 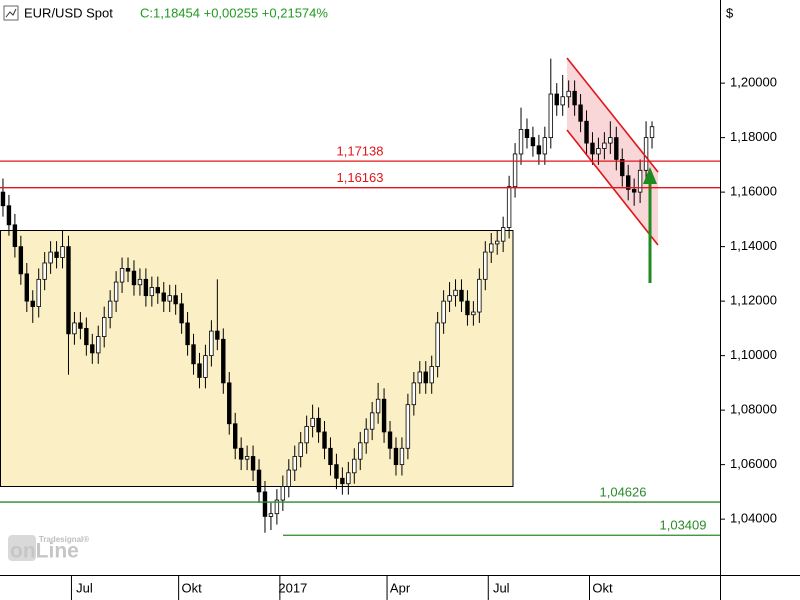 I want to click on x-tick-label: Jul, so click(x=501, y=587).